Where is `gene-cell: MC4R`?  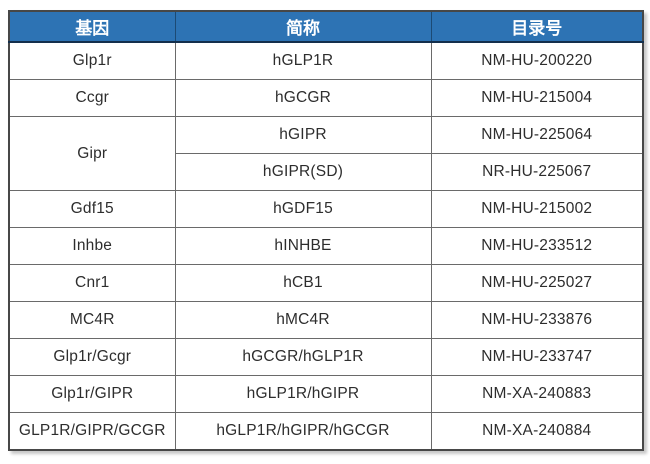
gene-cell: MC4R is located at coordinates (92, 320).